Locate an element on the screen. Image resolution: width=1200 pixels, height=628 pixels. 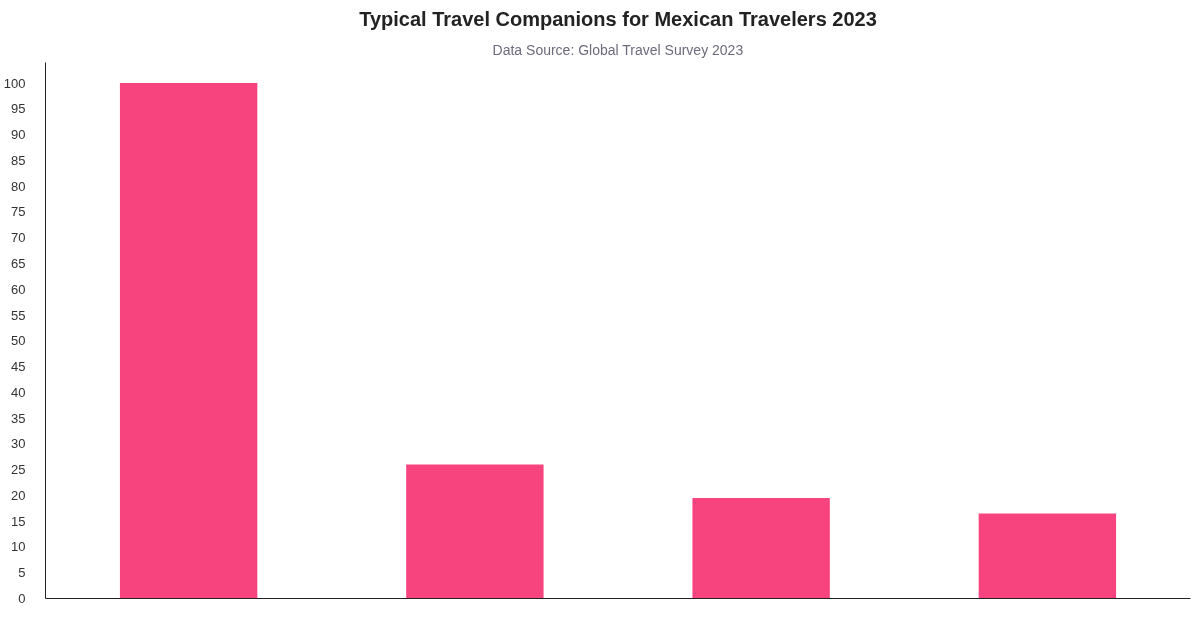
y-tick-label: 5 is located at coordinates (22, 573).